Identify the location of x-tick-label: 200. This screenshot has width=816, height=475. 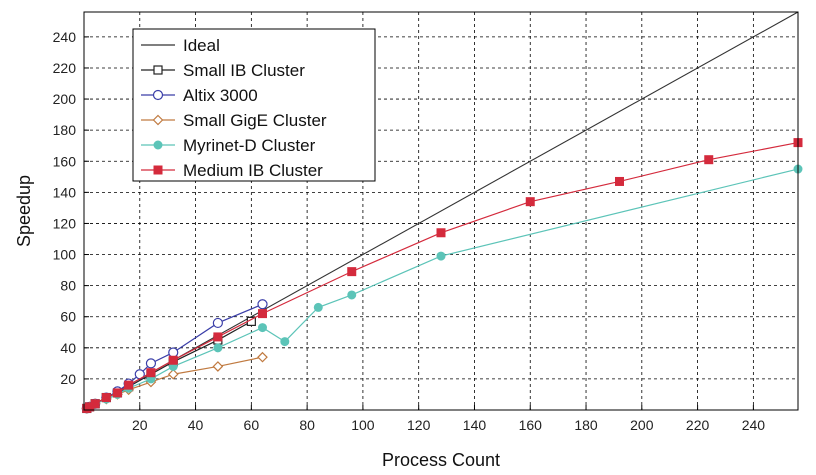
(642, 425).